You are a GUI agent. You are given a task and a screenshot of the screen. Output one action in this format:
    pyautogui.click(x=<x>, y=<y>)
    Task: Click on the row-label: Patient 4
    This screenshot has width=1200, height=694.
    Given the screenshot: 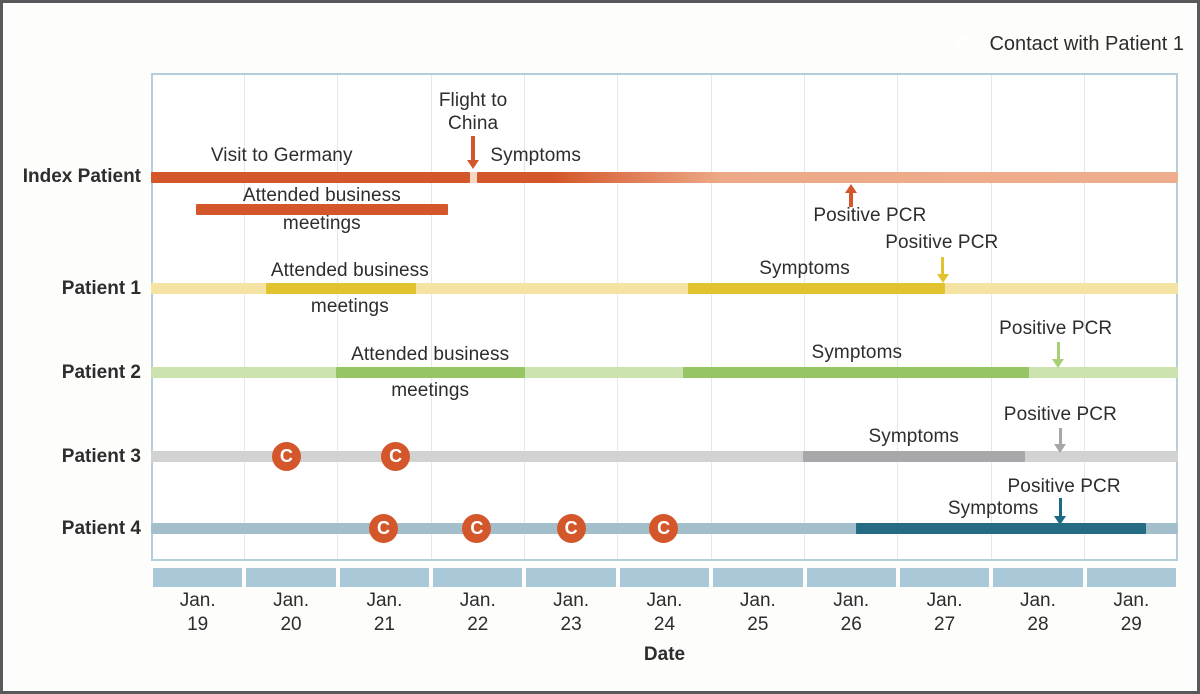 What is the action you would take?
    pyautogui.click(x=101, y=528)
    